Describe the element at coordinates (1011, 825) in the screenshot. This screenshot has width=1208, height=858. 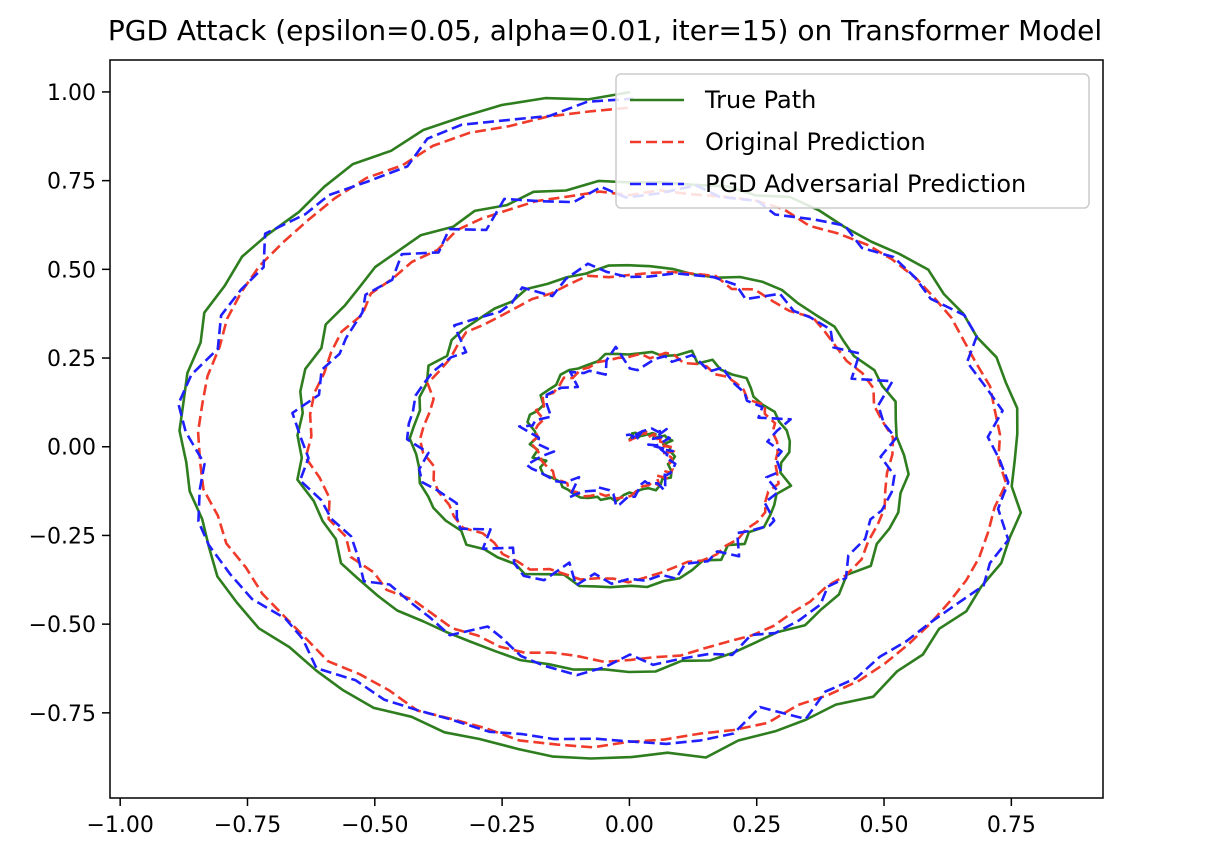
I see `x-tick-label: 0.75` at that location.